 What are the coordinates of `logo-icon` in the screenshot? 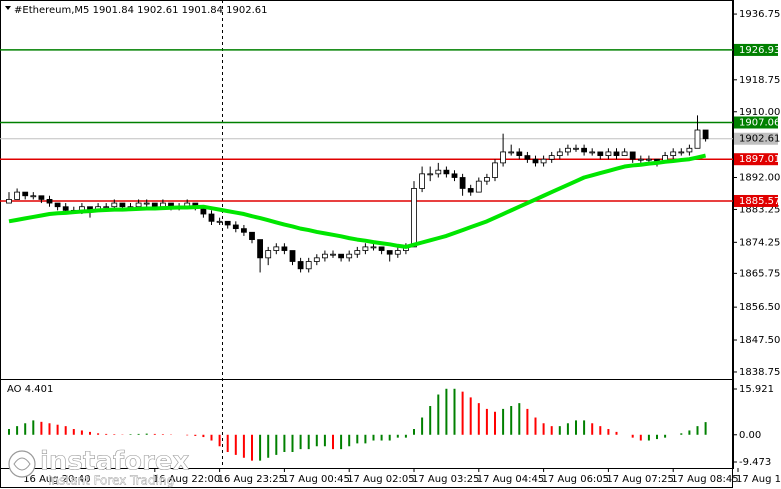 It's located at (22, 464).